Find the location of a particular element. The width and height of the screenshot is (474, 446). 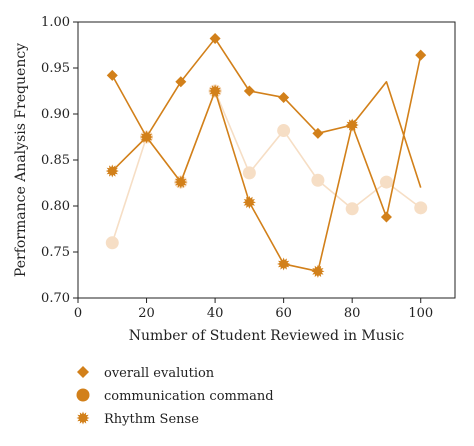

x-tick-label: 40 is located at coordinates (215, 313).